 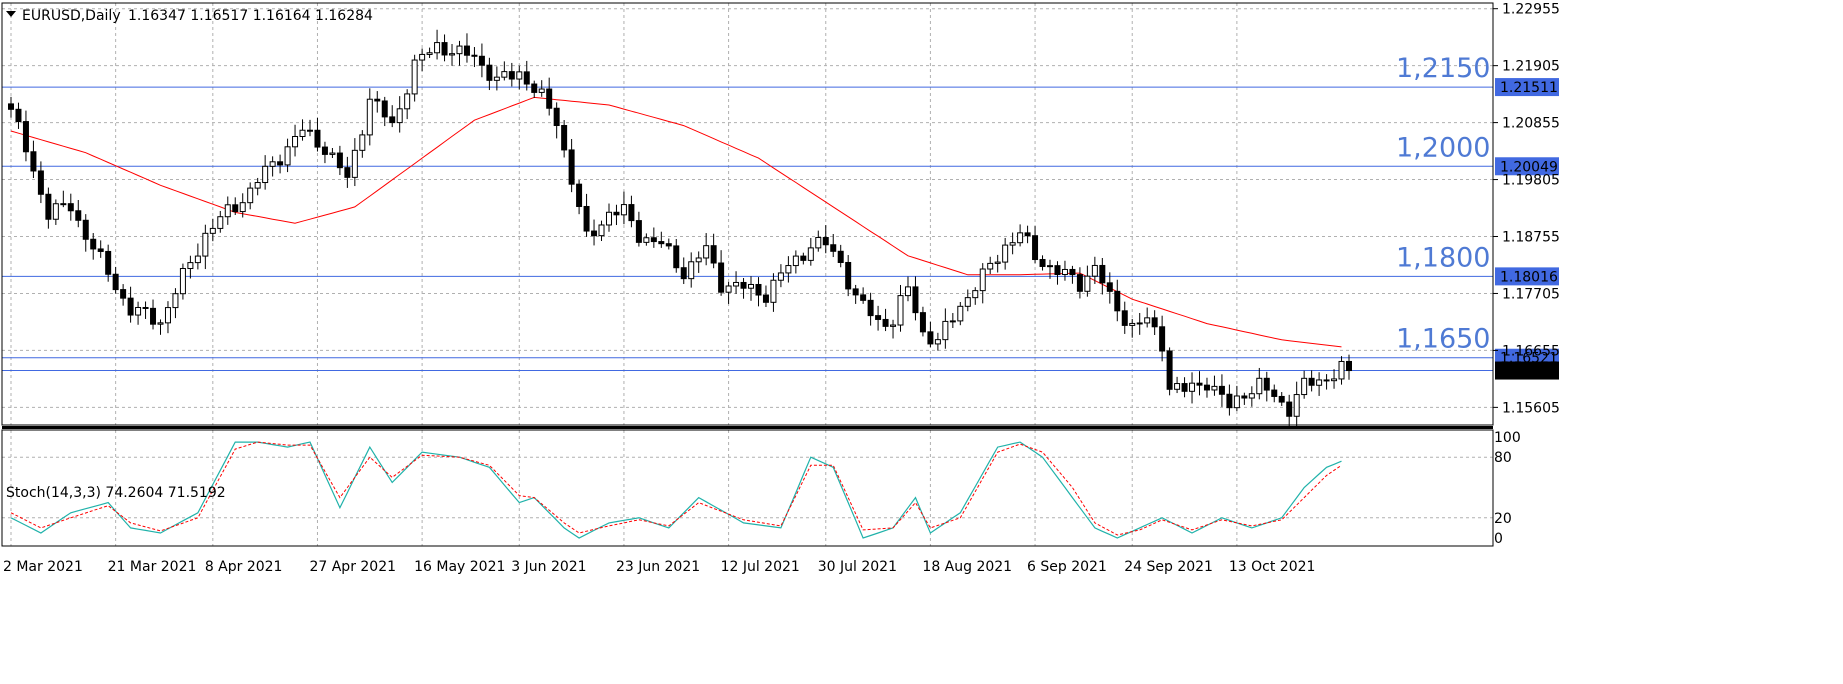 What do you see at coordinates (1531, 351) in the screenshot?
I see `price-tick-label: 1.16655` at bounding box center [1531, 351].